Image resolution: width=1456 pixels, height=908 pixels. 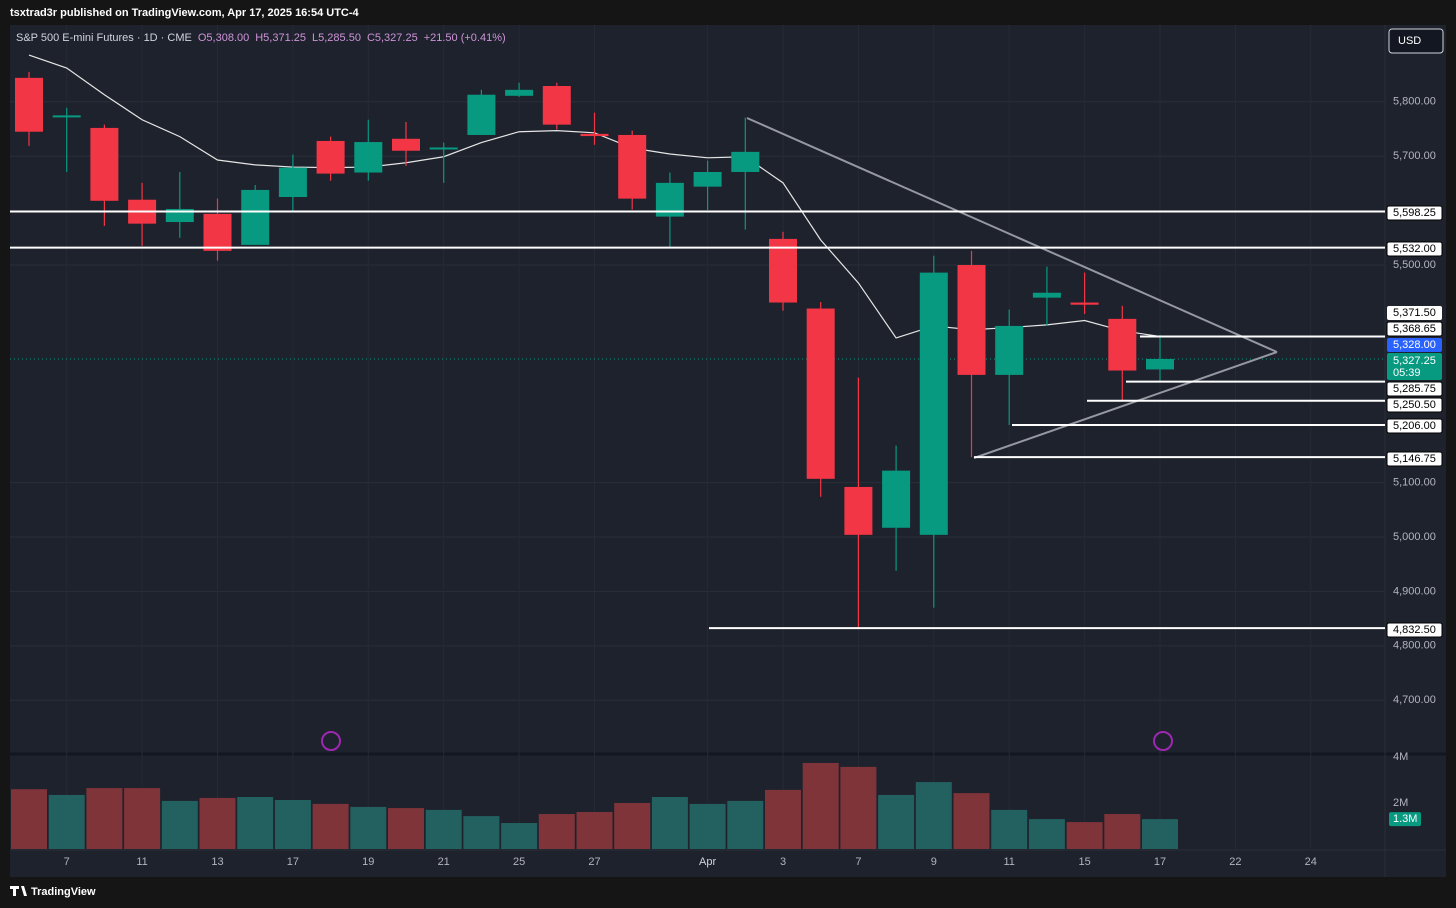 I want to click on x-tick-label: 21, so click(x=444, y=862).